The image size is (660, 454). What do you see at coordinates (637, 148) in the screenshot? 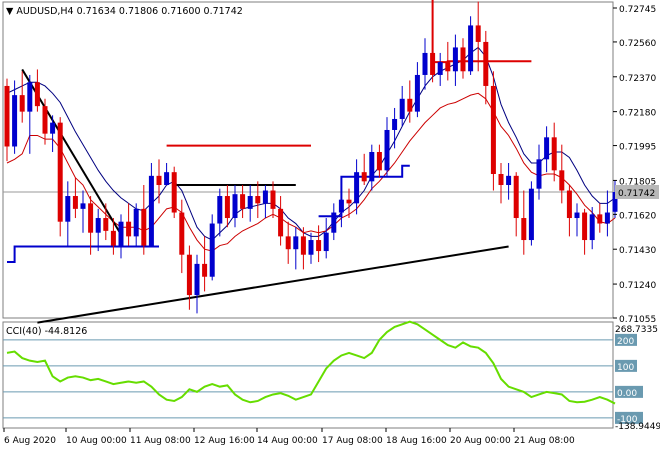
I see `price-tick-label: 0.71995` at bounding box center [637, 148].